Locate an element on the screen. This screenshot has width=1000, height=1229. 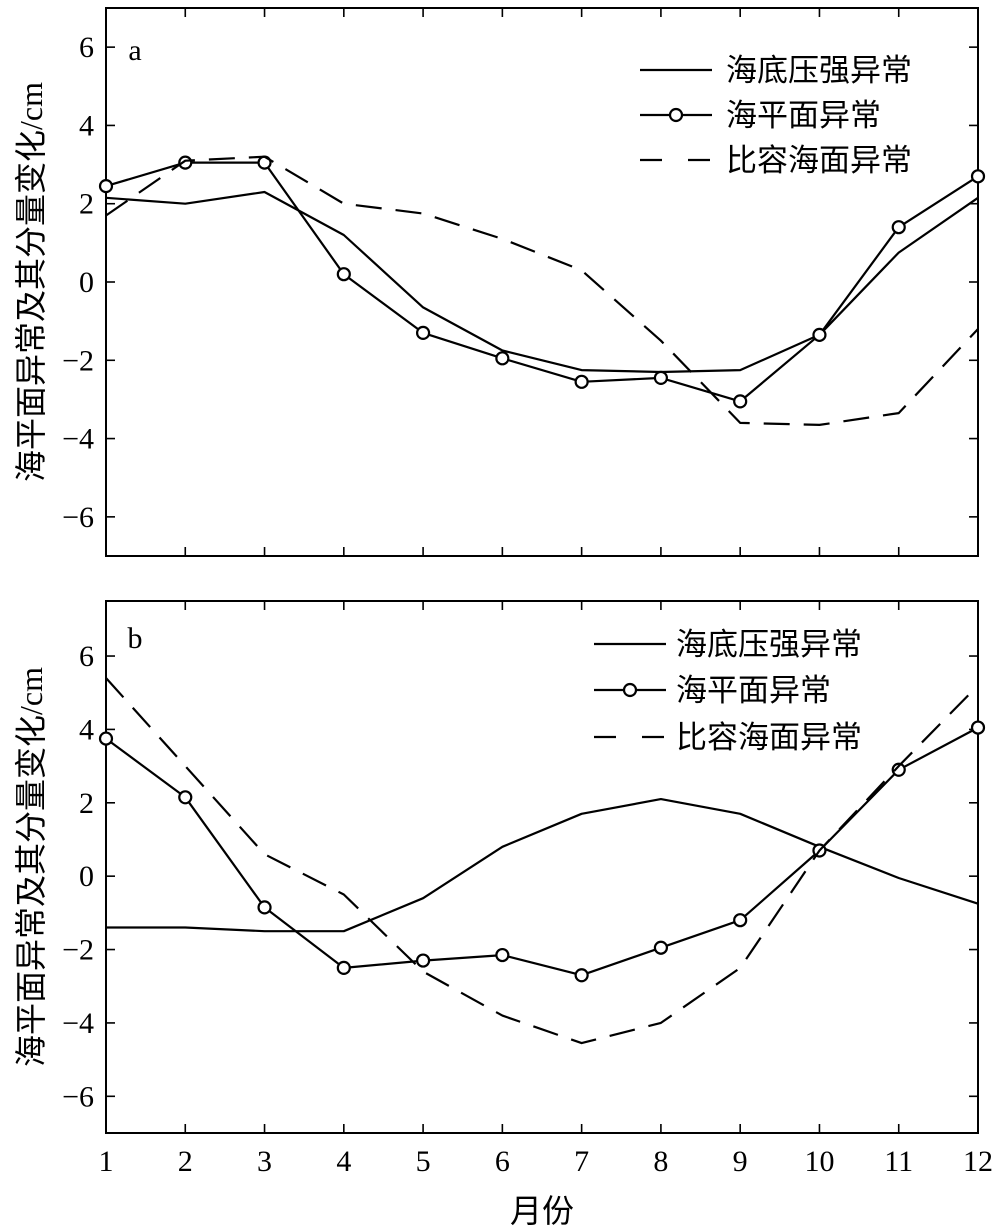
x-tick-label: 9 is located at coordinates (740, 1161).